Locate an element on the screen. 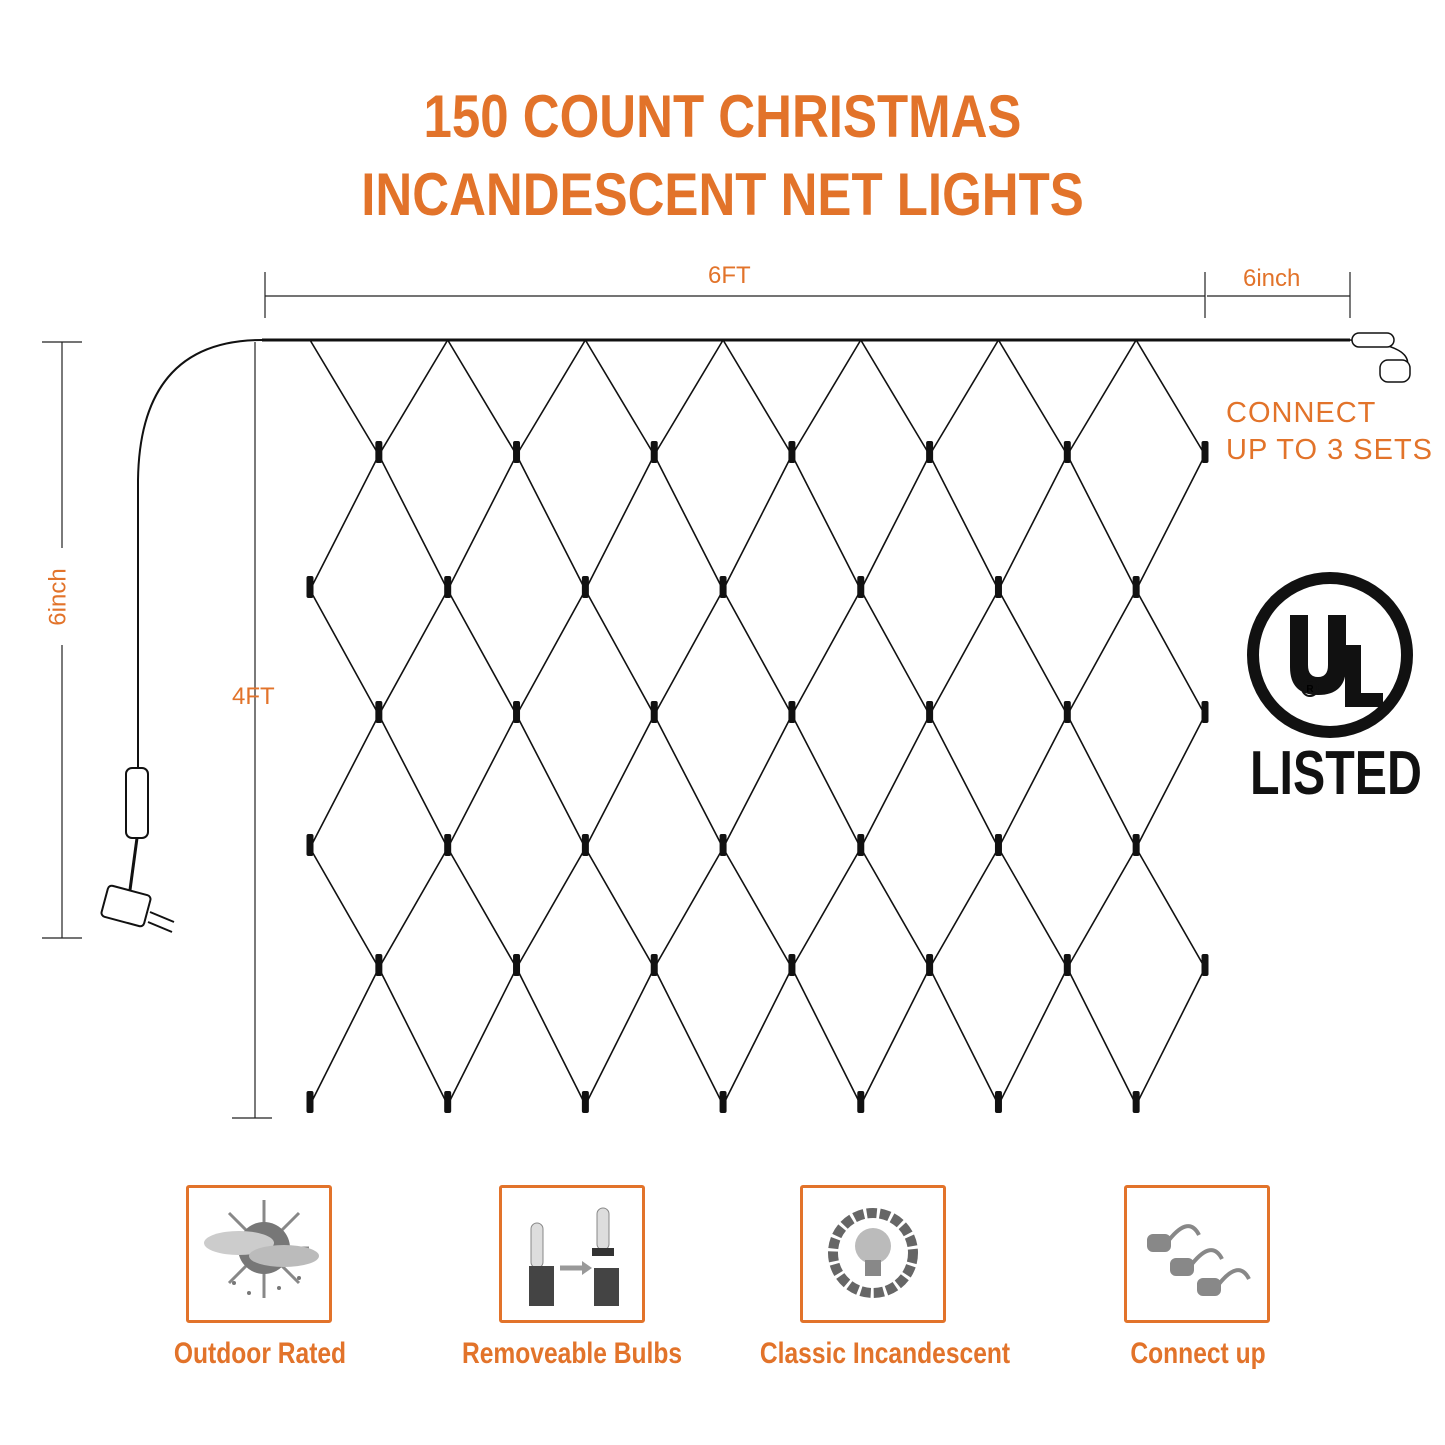 The width and height of the screenshot is (1445, 1445). svg-text: R is located at coordinates (1310, 689).